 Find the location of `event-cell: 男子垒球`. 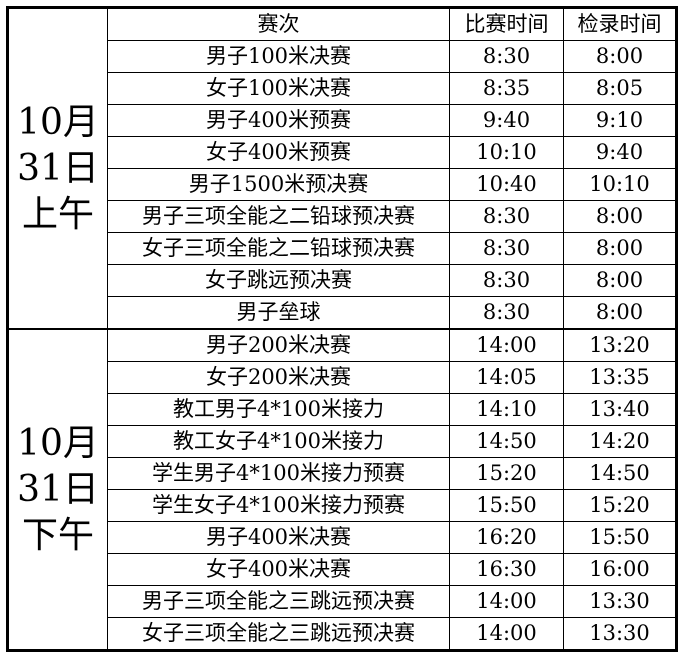

event-cell: 男子垒球 is located at coordinates (278, 313).